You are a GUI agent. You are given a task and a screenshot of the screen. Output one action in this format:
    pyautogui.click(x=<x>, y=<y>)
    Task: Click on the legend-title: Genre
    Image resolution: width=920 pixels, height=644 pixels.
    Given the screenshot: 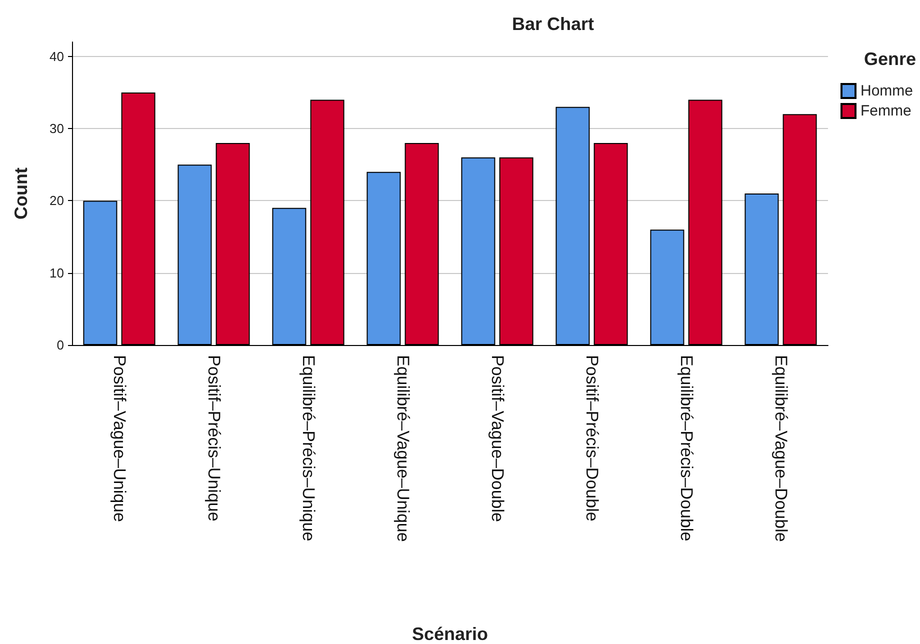 What is the action you would take?
    pyautogui.click(x=890, y=59)
    